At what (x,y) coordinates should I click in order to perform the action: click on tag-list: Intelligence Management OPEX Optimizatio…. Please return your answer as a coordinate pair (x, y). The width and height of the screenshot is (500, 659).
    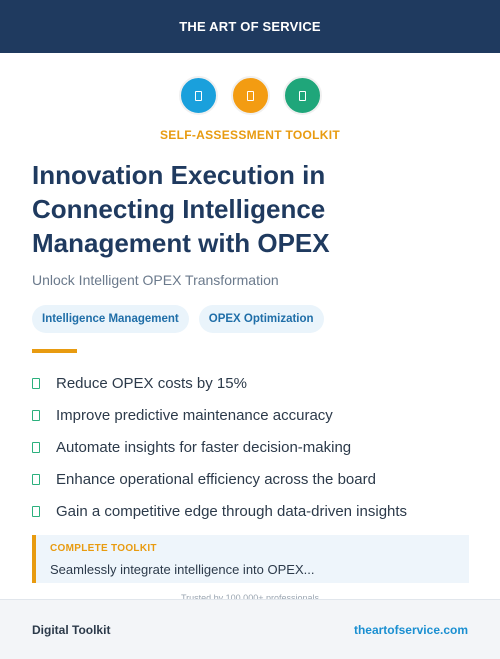
    Looking at the image, I should click on (178, 319).